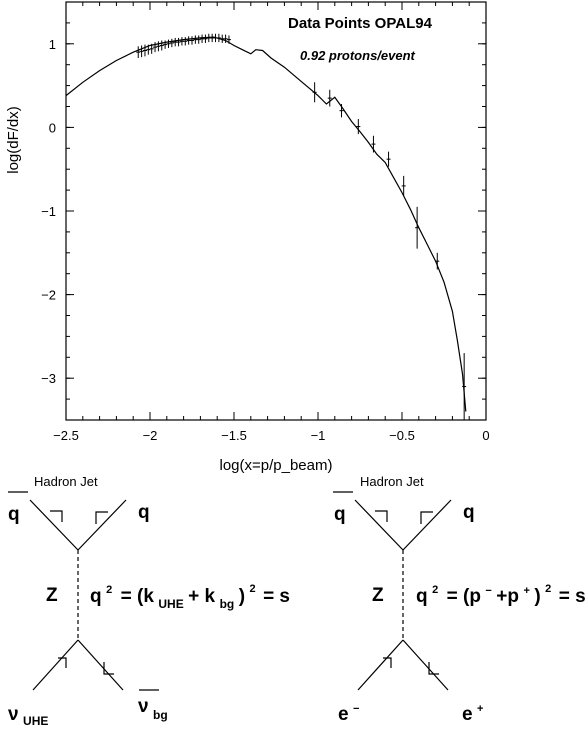 The width and height of the screenshot is (587, 731). What do you see at coordinates (402, 435) in the screenshot?
I see `x-tick-label: −0.5` at bounding box center [402, 435].